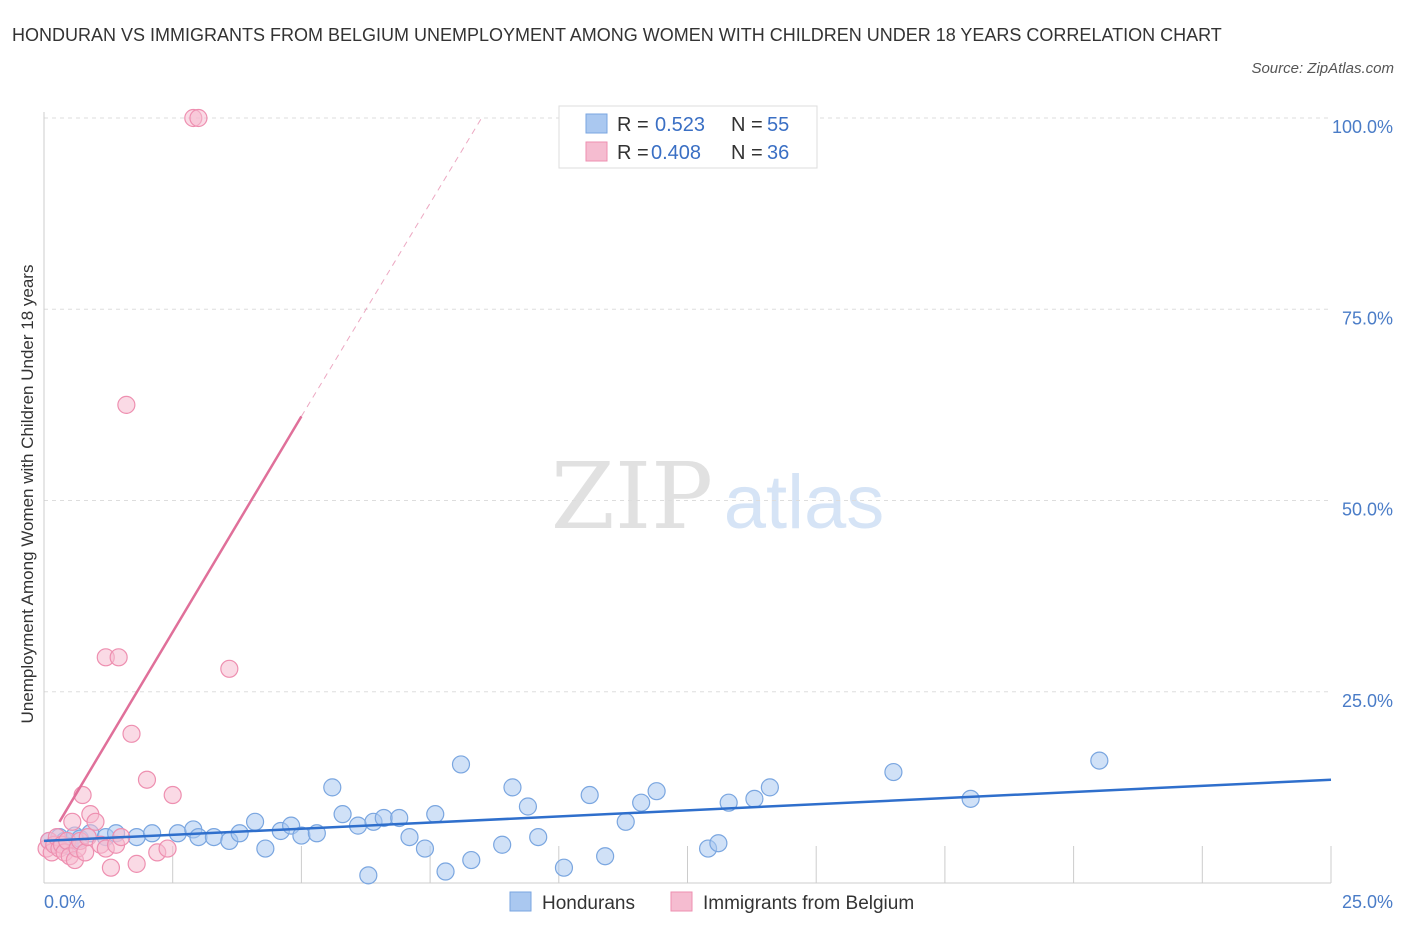 The image size is (1406, 930). Describe the element at coordinates (596, 123) in the screenshot. I see `legend-swatch-hondurans` at that location.